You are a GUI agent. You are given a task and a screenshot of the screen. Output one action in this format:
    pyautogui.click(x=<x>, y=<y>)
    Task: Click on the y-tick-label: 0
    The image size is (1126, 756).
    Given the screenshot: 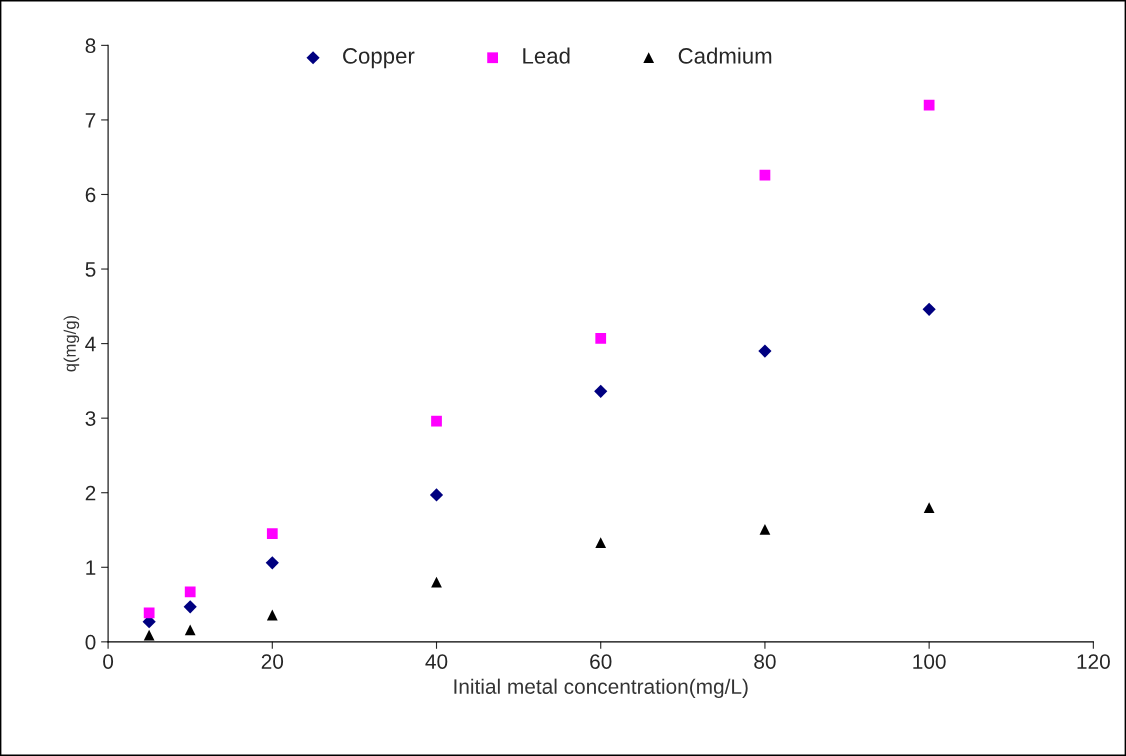 What is the action you would take?
    pyautogui.click(x=90, y=642)
    